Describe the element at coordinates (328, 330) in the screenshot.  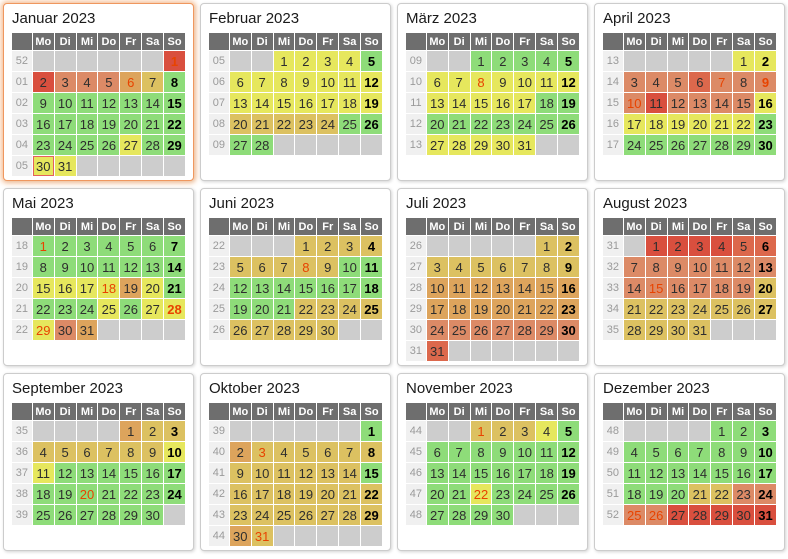
I see `day-cell: 30` at that location.